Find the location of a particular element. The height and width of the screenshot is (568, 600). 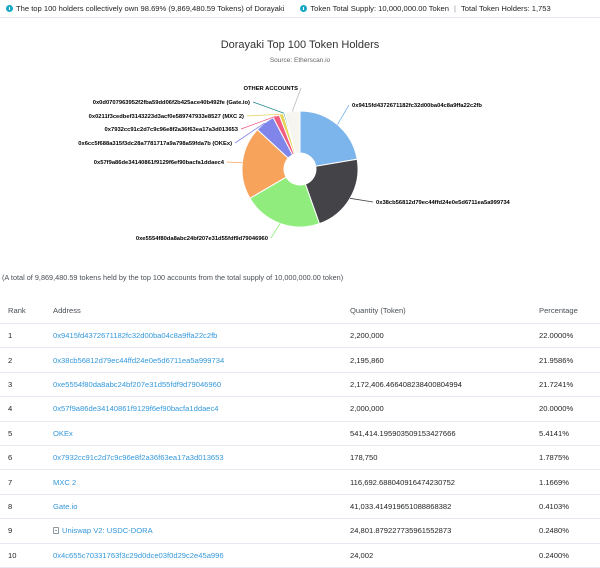

table-row: 8 Gate.io 41,033.414919651088868382 0.4103% is located at coordinates (300, 507).